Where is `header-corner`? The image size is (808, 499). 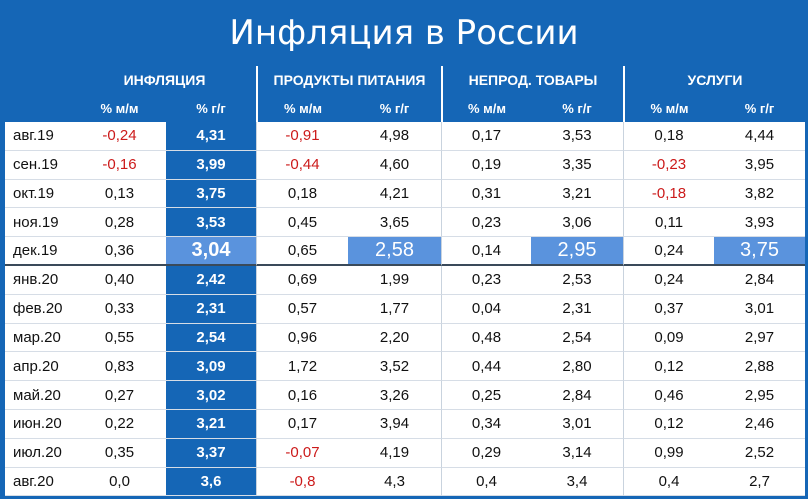
header-corner is located at coordinates (39, 94).